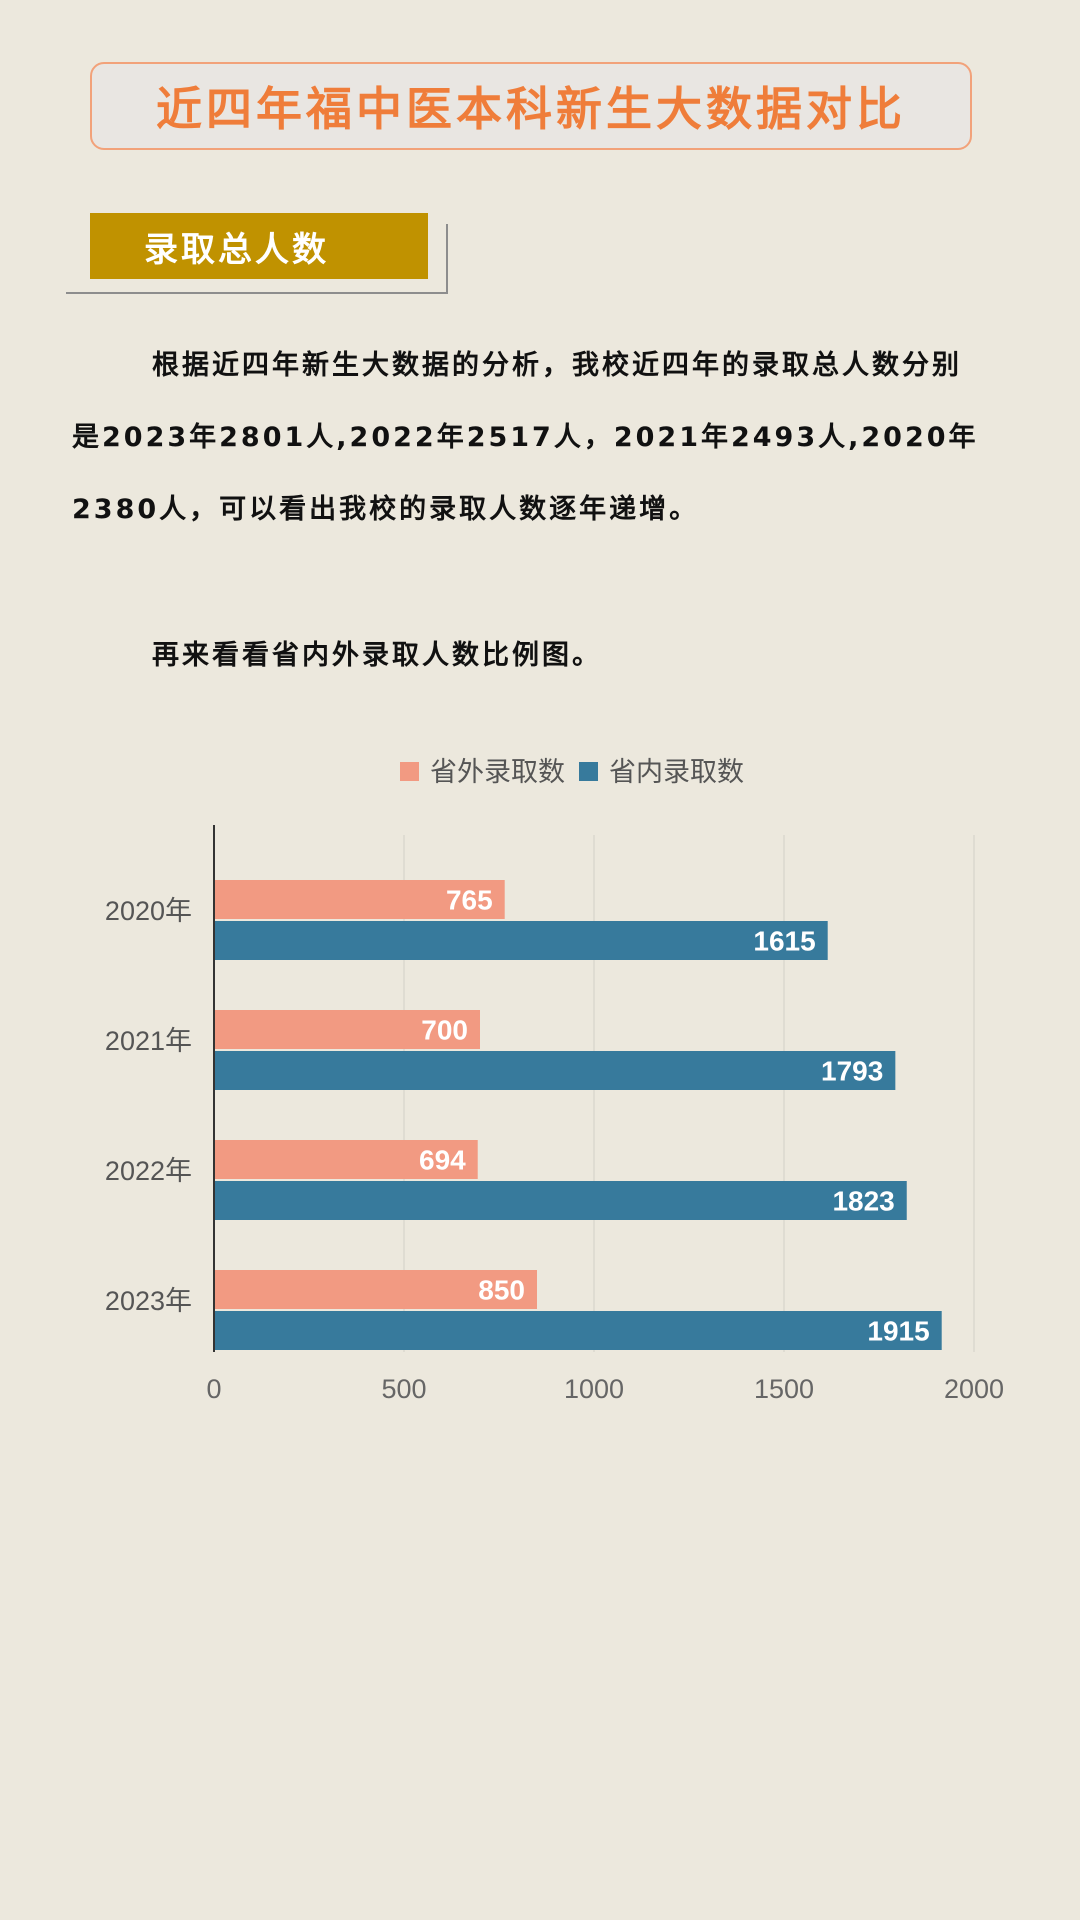 The image size is (1080, 1920). Describe the element at coordinates (594, 1389) in the screenshot. I see `x-tick-label: 1000` at that location.